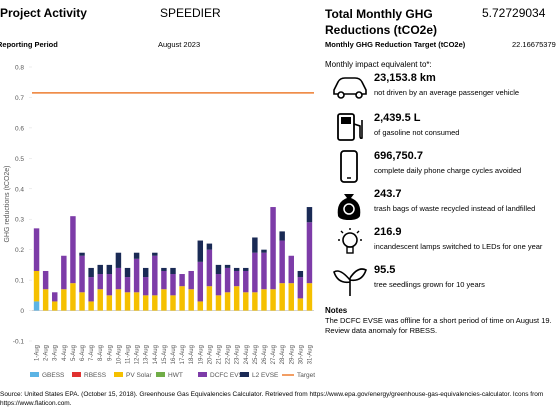 Image resolution: width=560 pixels, height=420 pixels. What do you see at coordinates (229, 354) in the screenshot?
I see `x-tick-label: 22-Aug` at bounding box center [229, 354].